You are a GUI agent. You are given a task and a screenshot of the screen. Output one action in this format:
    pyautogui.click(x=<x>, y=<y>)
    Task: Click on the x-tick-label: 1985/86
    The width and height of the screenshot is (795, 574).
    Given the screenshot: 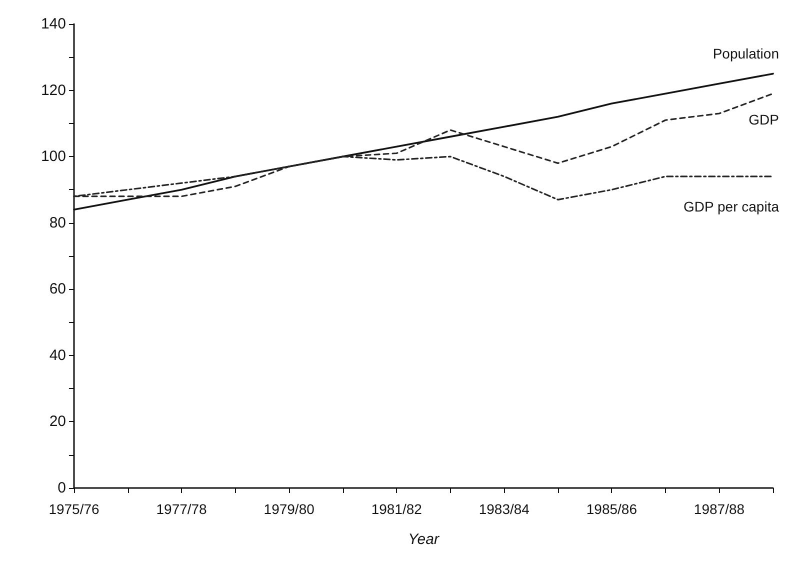 What is the action you would take?
    pyautogui.click(x=612, y=509)
    